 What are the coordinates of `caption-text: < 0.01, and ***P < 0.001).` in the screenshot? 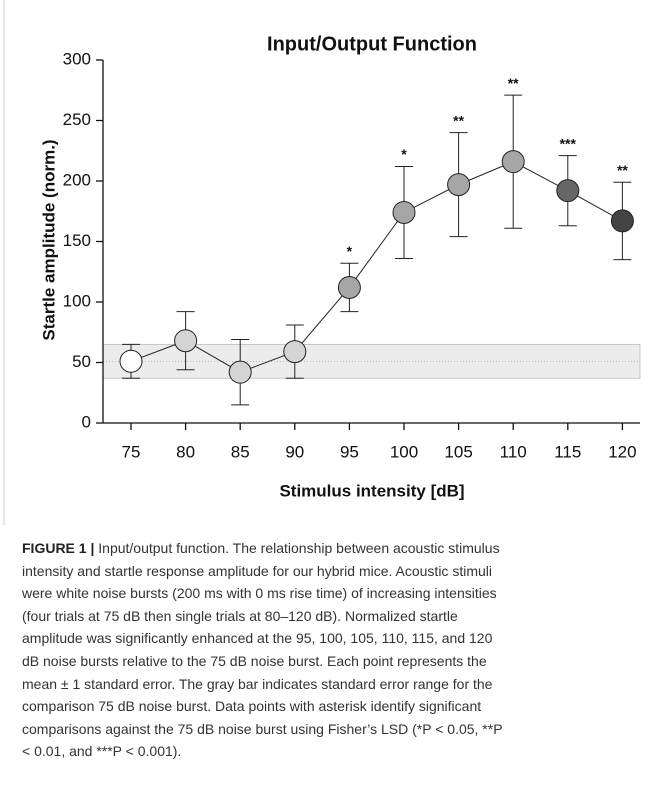 It's located at (102, 751).